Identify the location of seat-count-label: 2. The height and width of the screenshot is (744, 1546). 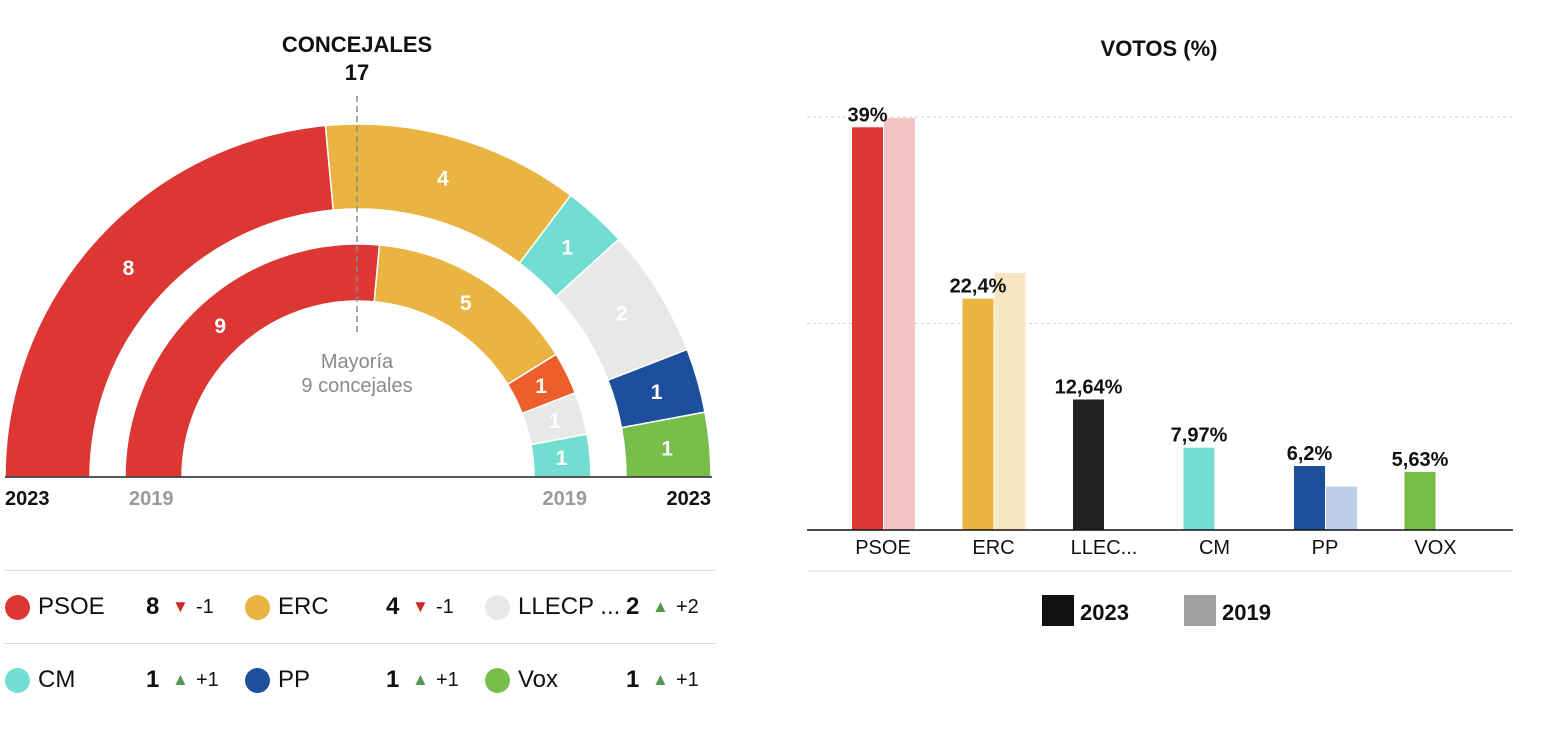
(622, 314).